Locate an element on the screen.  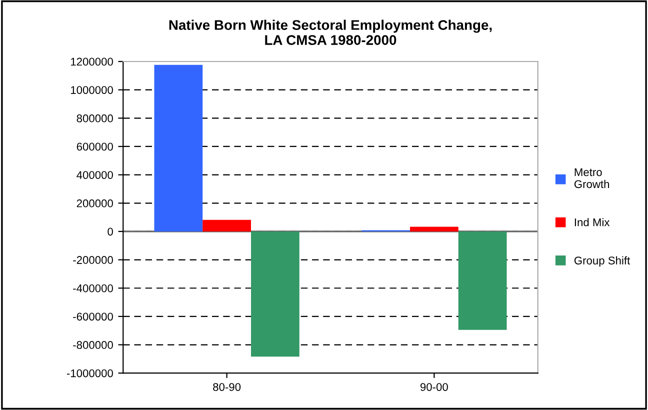
y-tick-label: -800000 is located at coordinates (93, 345).